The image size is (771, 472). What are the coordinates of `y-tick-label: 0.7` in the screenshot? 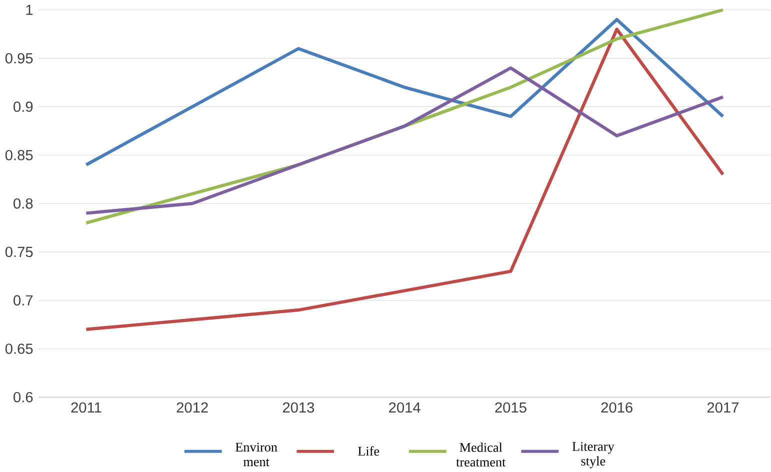 It's located at (23, 300).